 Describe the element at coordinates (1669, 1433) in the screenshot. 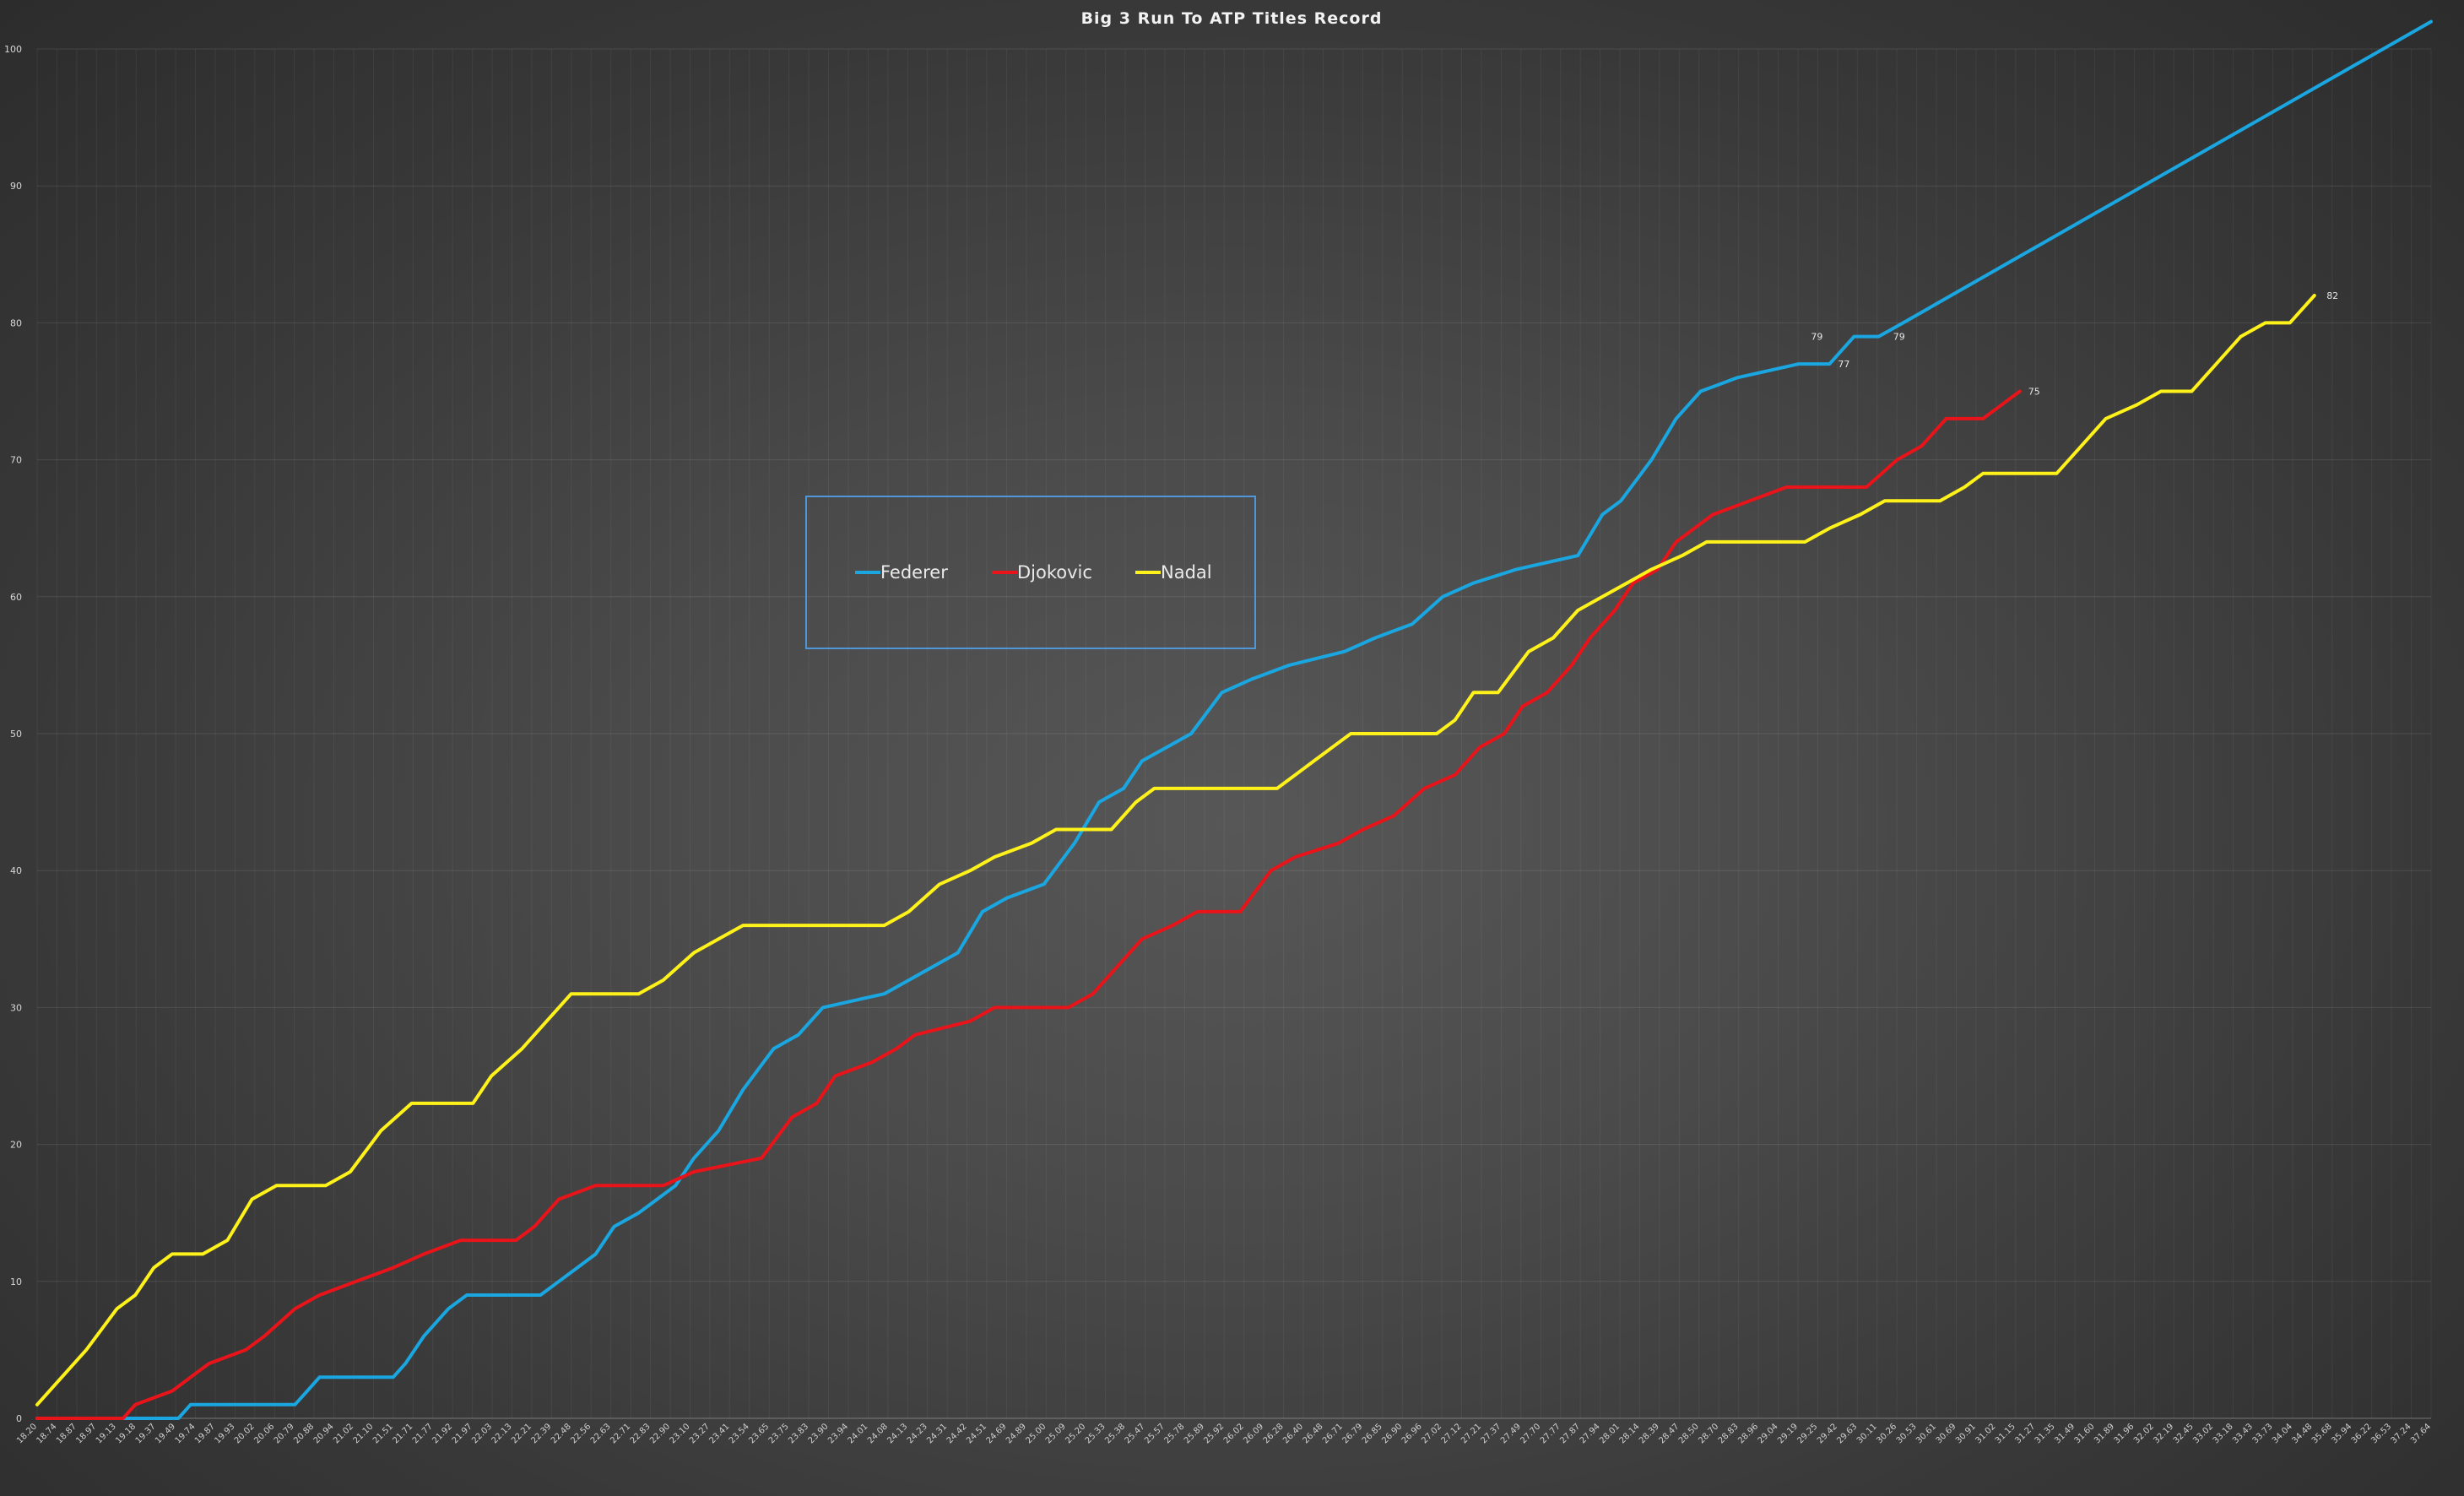

I see `x-tick-label: 28.47` at that location.